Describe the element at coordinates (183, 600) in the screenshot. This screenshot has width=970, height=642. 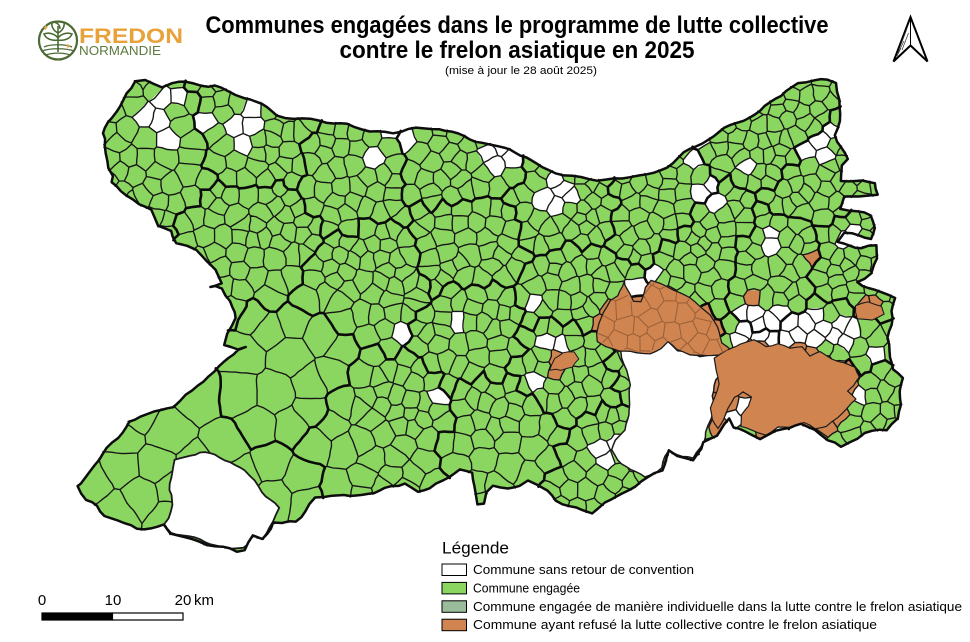
I see `svg-text: 20` at that location.